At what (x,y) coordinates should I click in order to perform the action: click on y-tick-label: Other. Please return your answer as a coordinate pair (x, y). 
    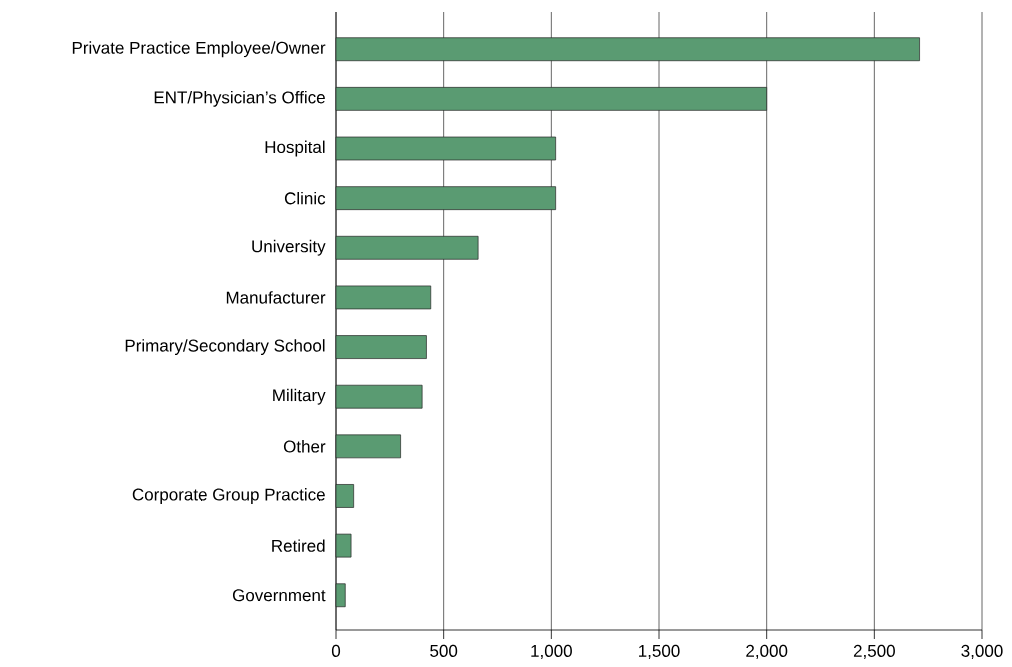
    Looking at the image, I should click on (304, 446).